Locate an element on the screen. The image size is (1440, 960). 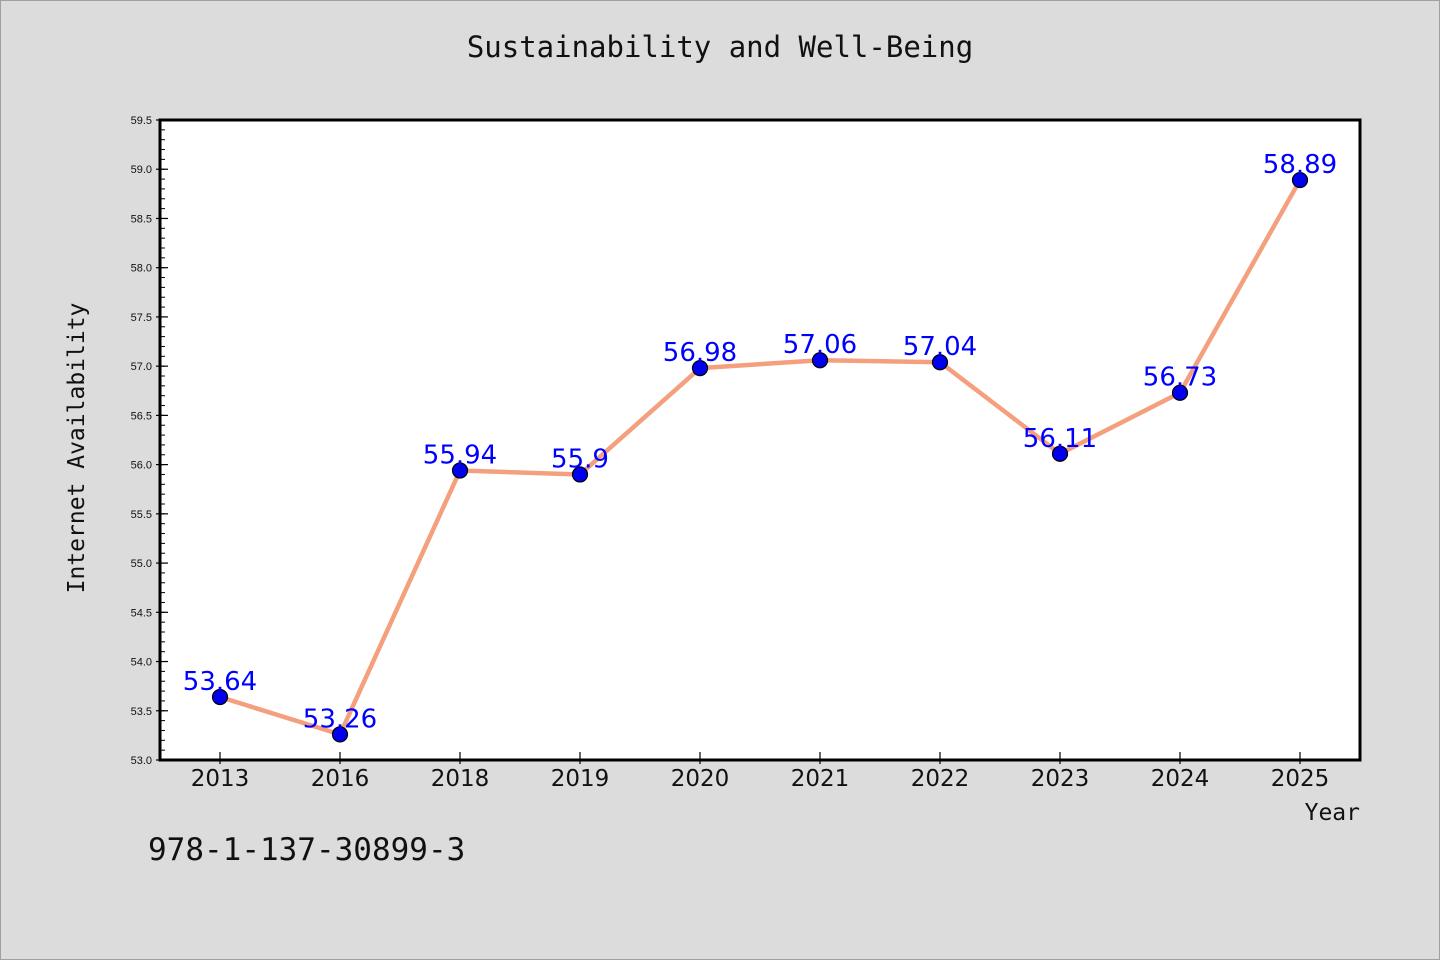
chart-title: Sustainability and Well-Being is located at coordinates (720, 47).